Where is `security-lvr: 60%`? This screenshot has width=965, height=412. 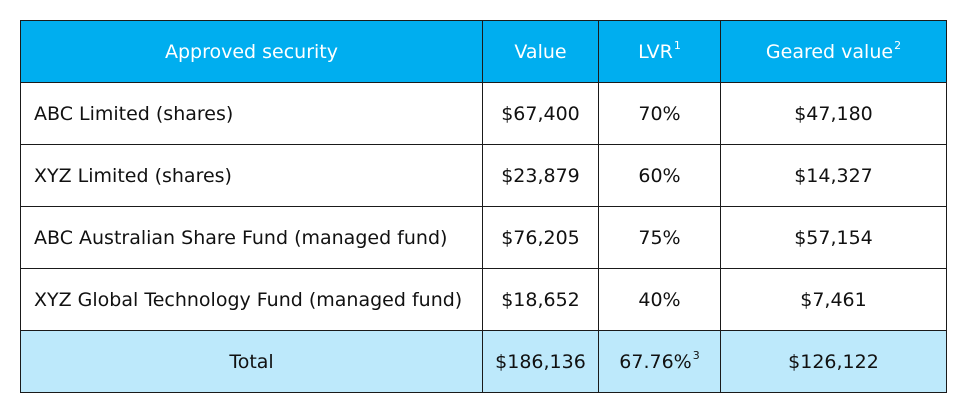 security-lvr: 60% is located at coordinates (659, 175).